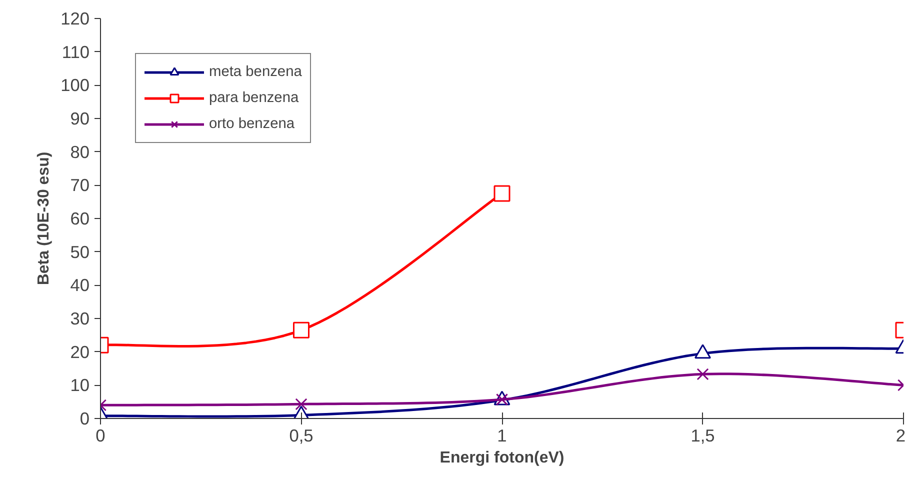 This screenshot has width=905, height=494. I want to click on y-tick-label: 40, so click(80, 285).